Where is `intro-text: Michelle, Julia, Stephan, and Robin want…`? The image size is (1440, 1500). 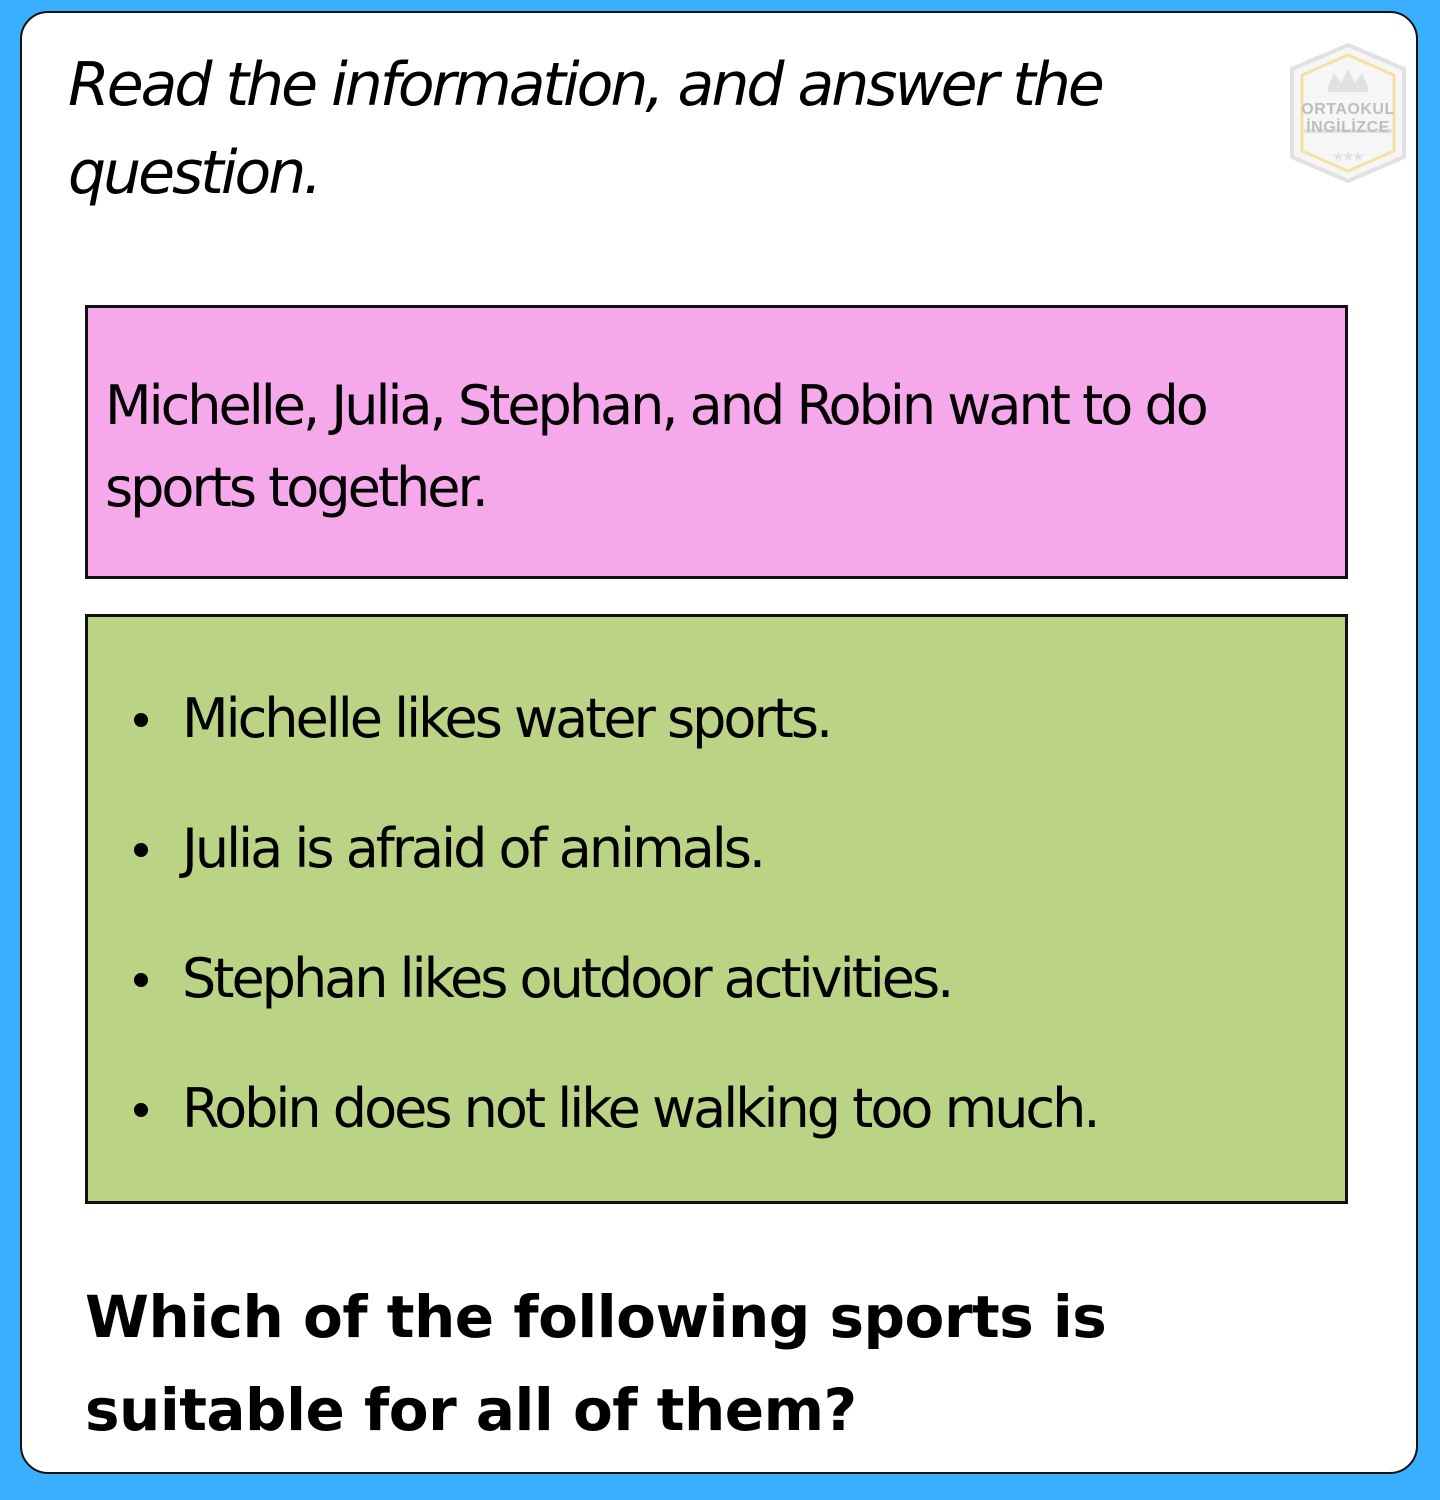 intro-text: Michelle, Julia, Stephan, and Robin want… is located at coordinates (657, 446).